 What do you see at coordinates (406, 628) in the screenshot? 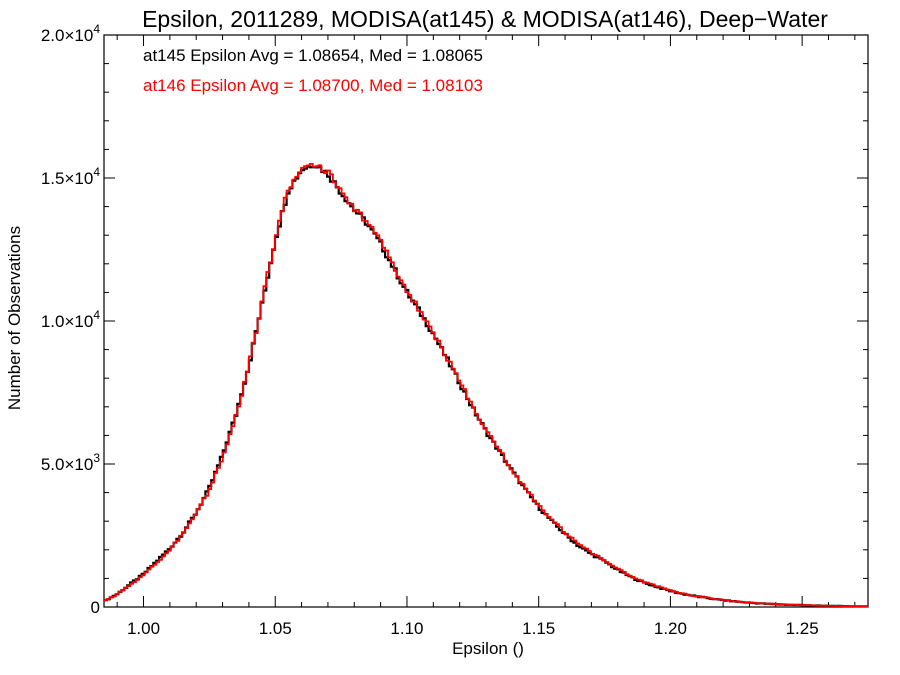
I see `x-tick-label: 1.10` at bounding box center [406, 628].